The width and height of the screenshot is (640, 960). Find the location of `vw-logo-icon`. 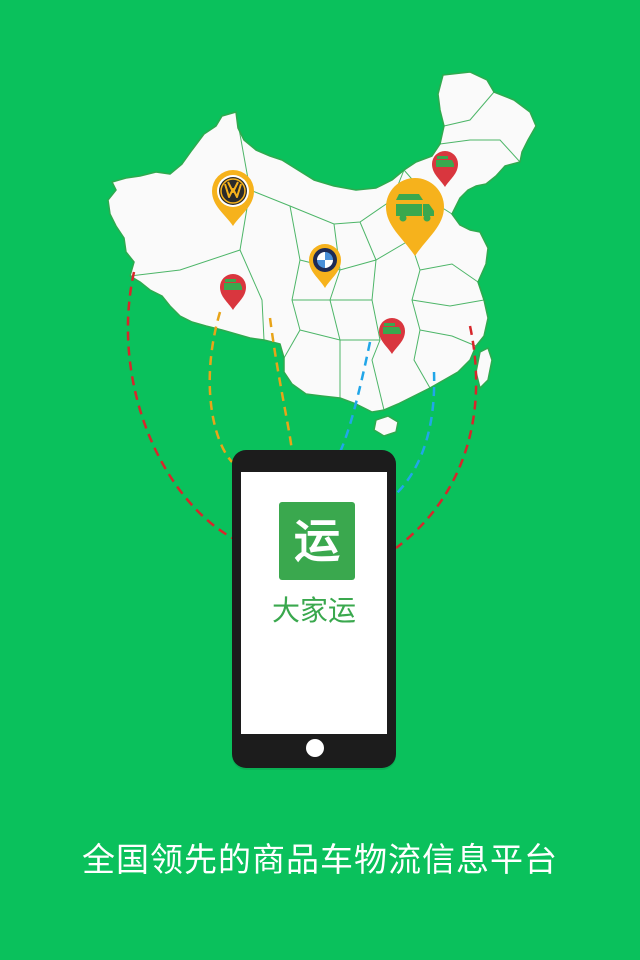

vw-logo-icon is located at coordinates (233, 189).